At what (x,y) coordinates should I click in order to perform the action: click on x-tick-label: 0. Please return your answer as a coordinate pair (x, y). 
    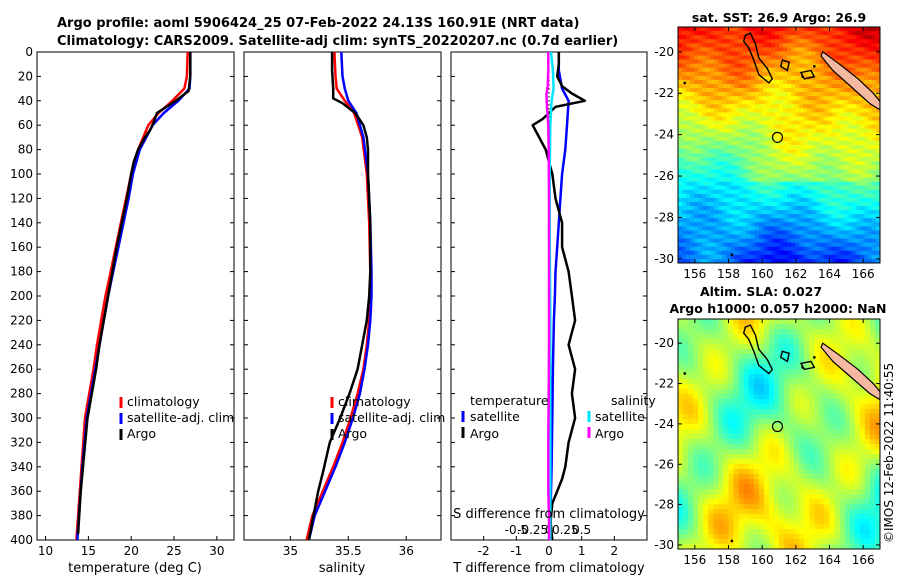
    Looking at the image, I should click on (549, 551).